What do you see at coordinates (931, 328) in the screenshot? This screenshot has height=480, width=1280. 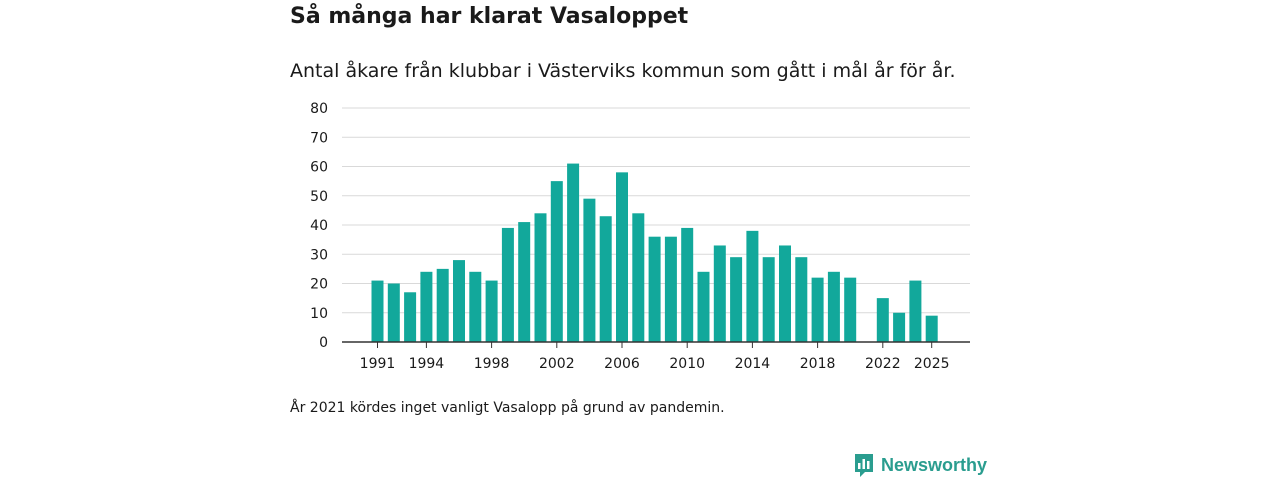 I see `bar-2025: 2025: 9` at bounding box center [931, 328].